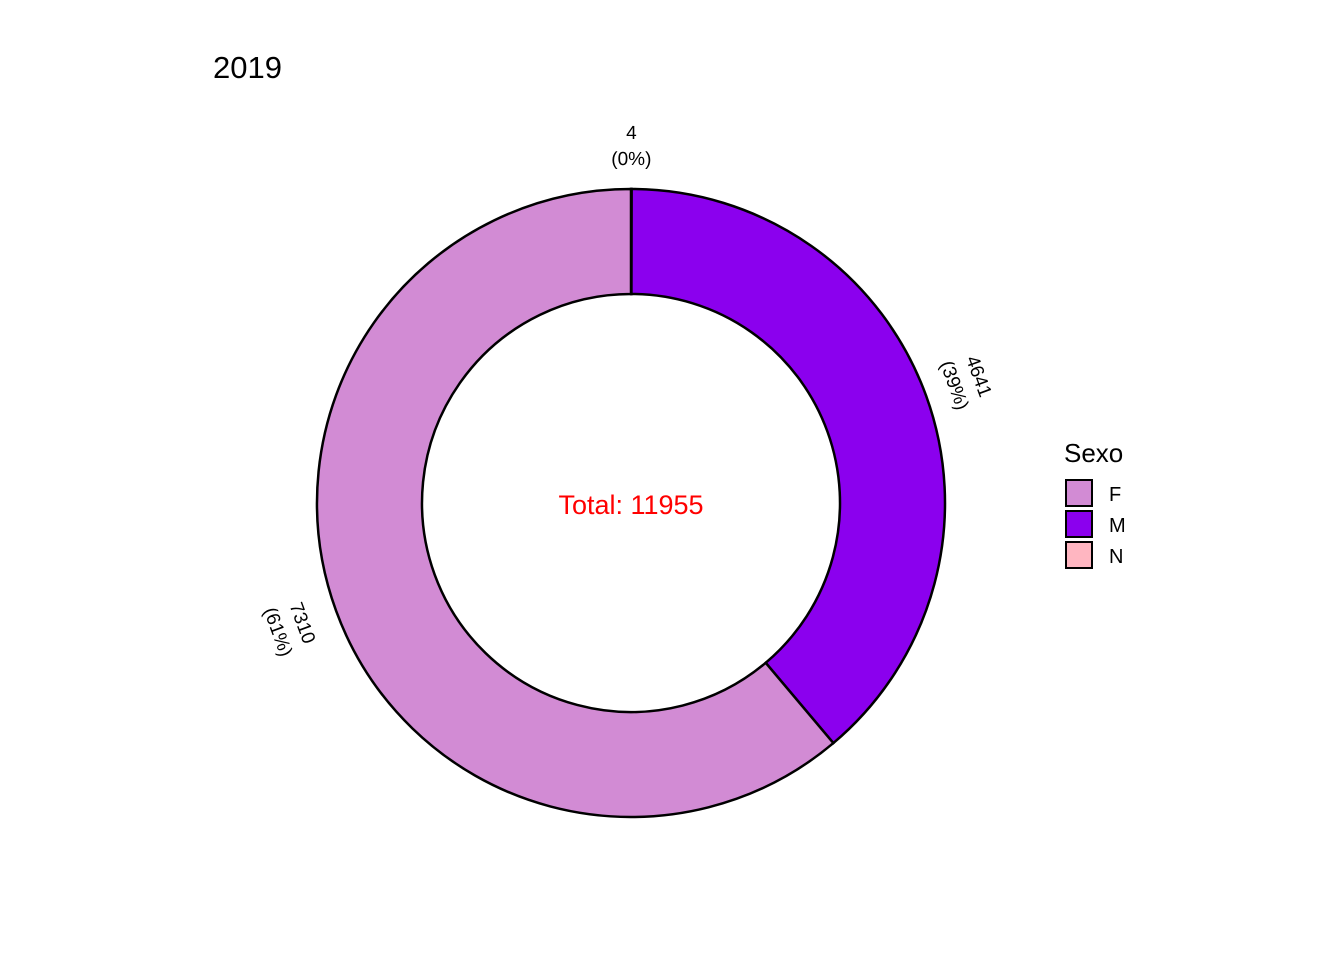 The image size is (1344, 960). Describe the element at coordinates (1079, 524) in the screenshot. I see `legend-swatch-m` at that location.